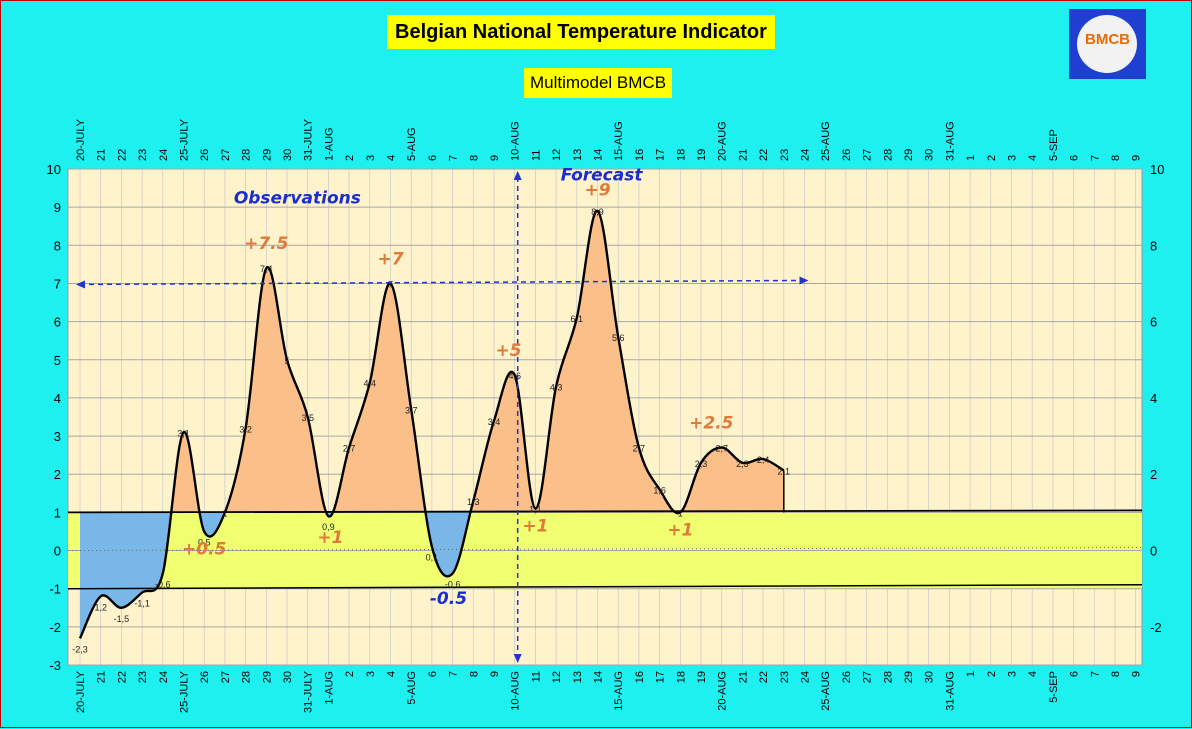  What do you see at coordinates (826, 691) in the screenshot?
I see `x-tick-label-bottom: 25-AUG` at bounding box center [826, 691].